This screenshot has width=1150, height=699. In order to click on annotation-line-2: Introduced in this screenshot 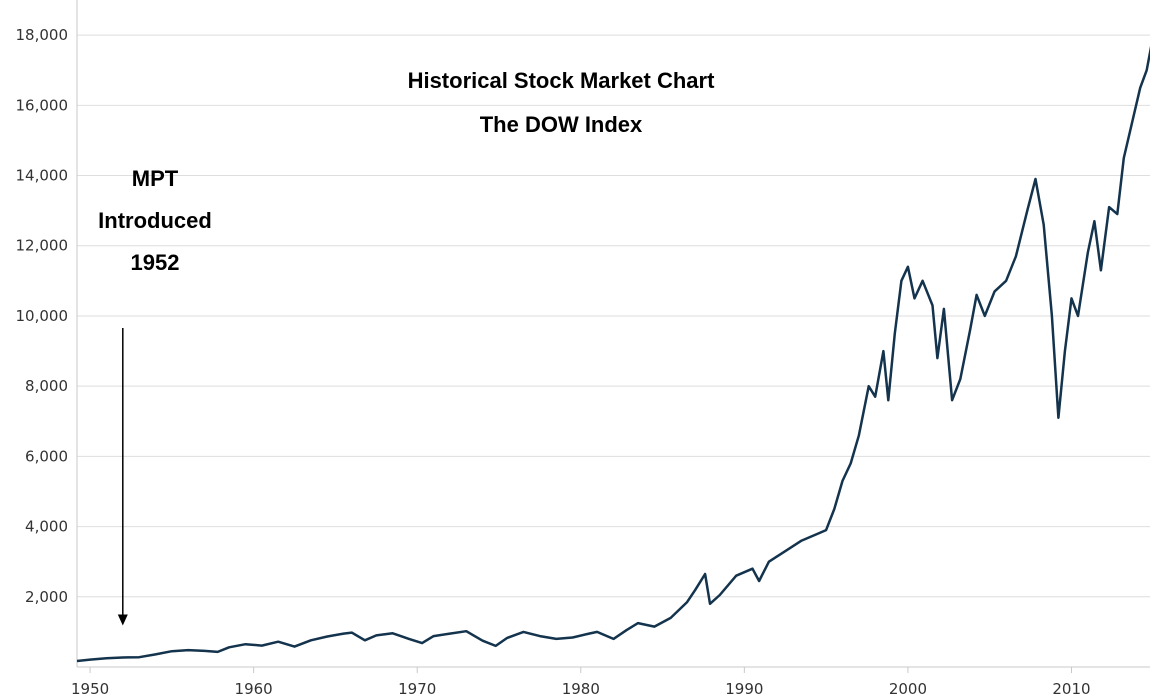, I will do `click(155, 220)`.